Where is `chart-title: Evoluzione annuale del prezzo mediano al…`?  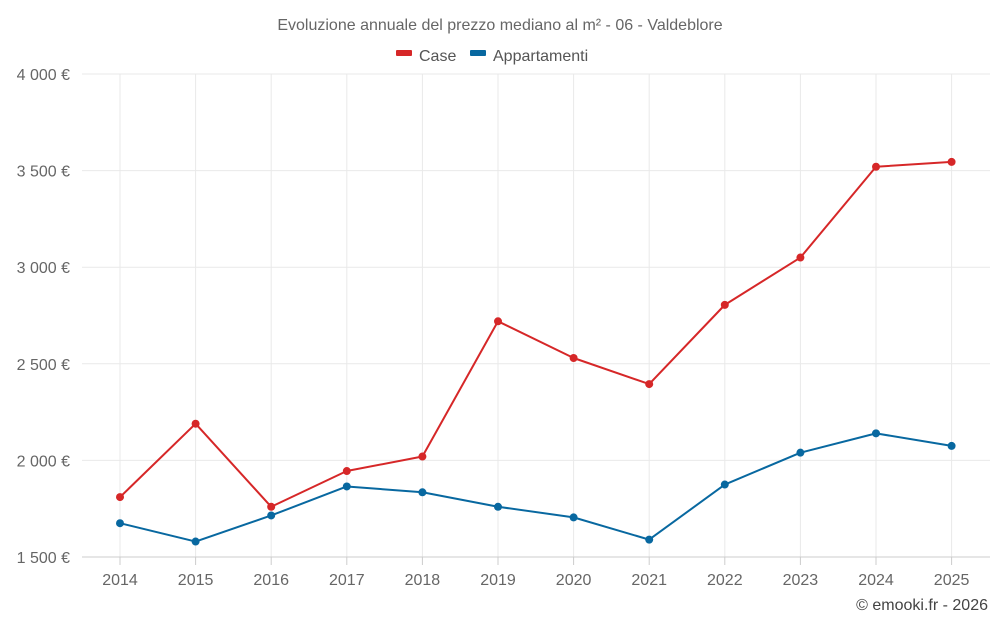 chart-title: Evoluzione annuale del prezzo mediano al… is located at coordinates (499, 25).